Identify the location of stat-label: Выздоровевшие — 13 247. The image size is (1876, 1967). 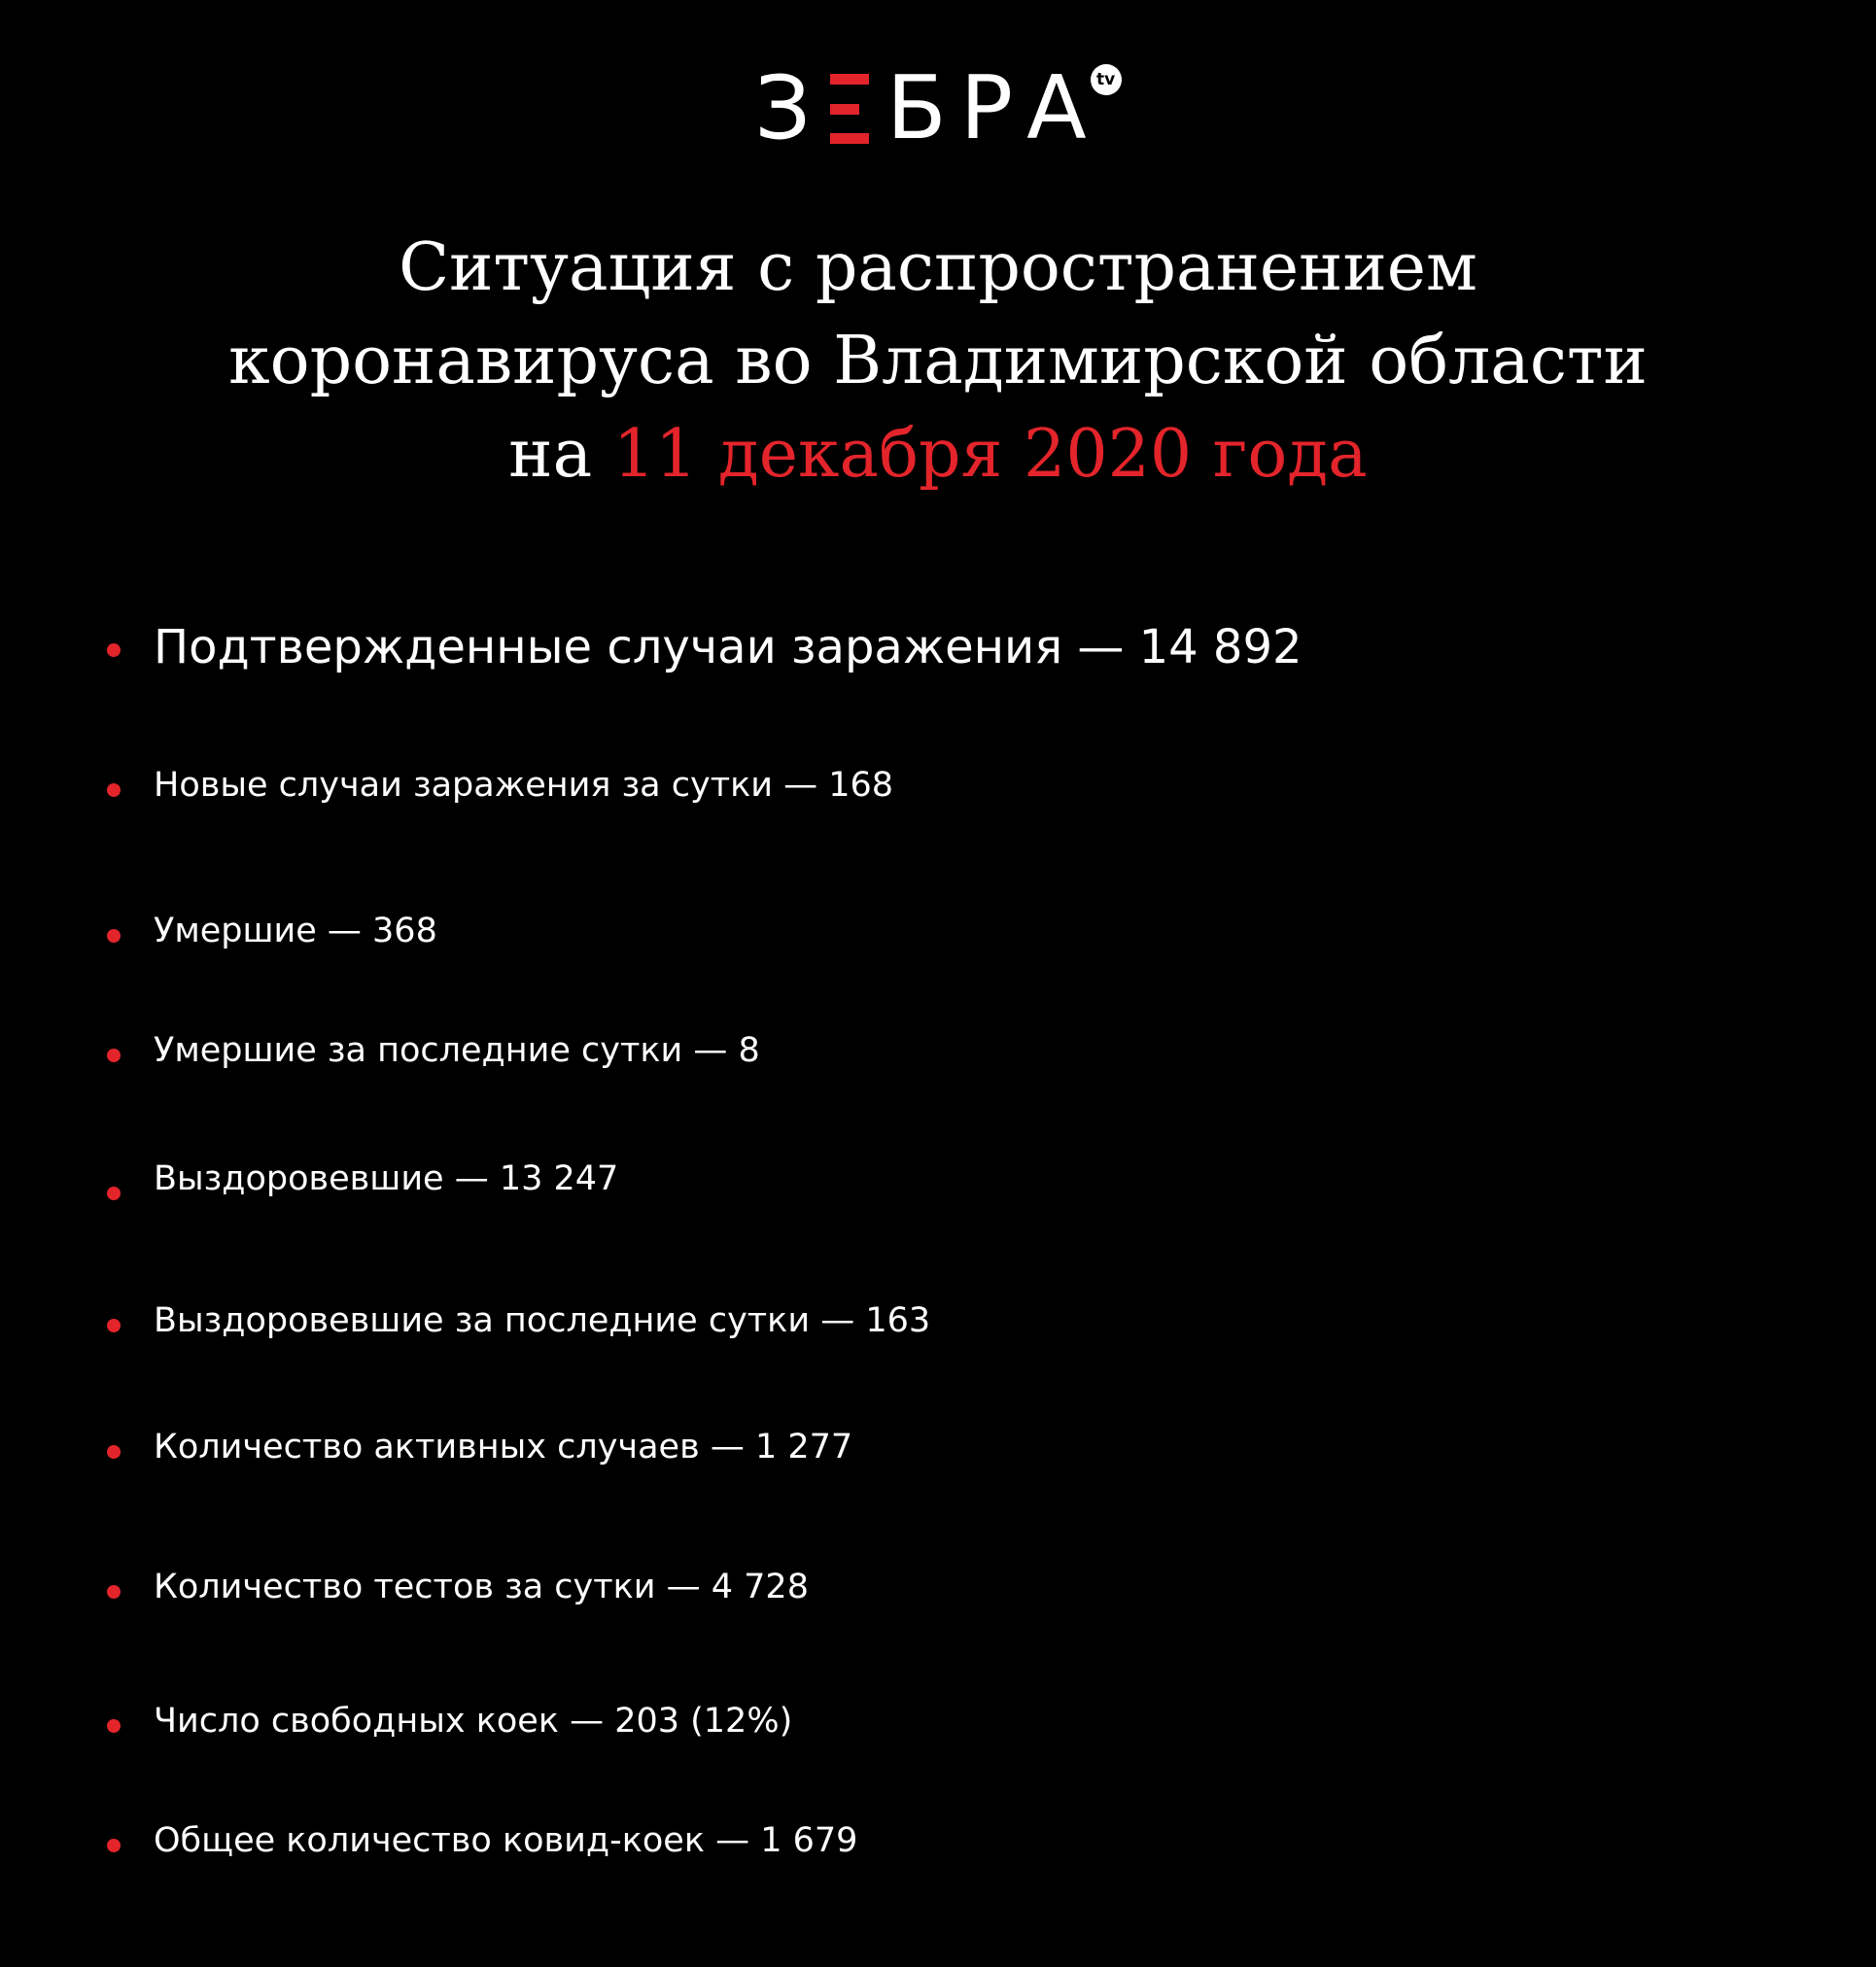
(386, 1179).